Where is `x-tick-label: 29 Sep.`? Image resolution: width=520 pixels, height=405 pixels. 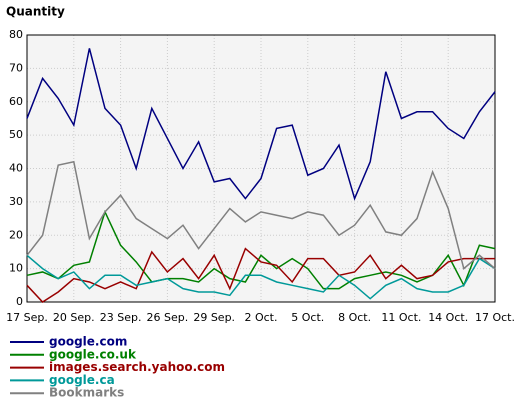 x-tick-label: 29 Sep. is located at coordinates (214, 317).